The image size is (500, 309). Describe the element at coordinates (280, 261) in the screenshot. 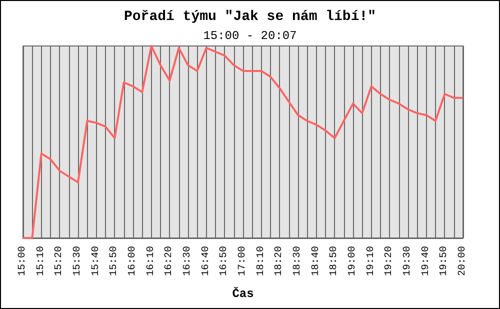

I see `x-tick-label: 18:20` at that location.